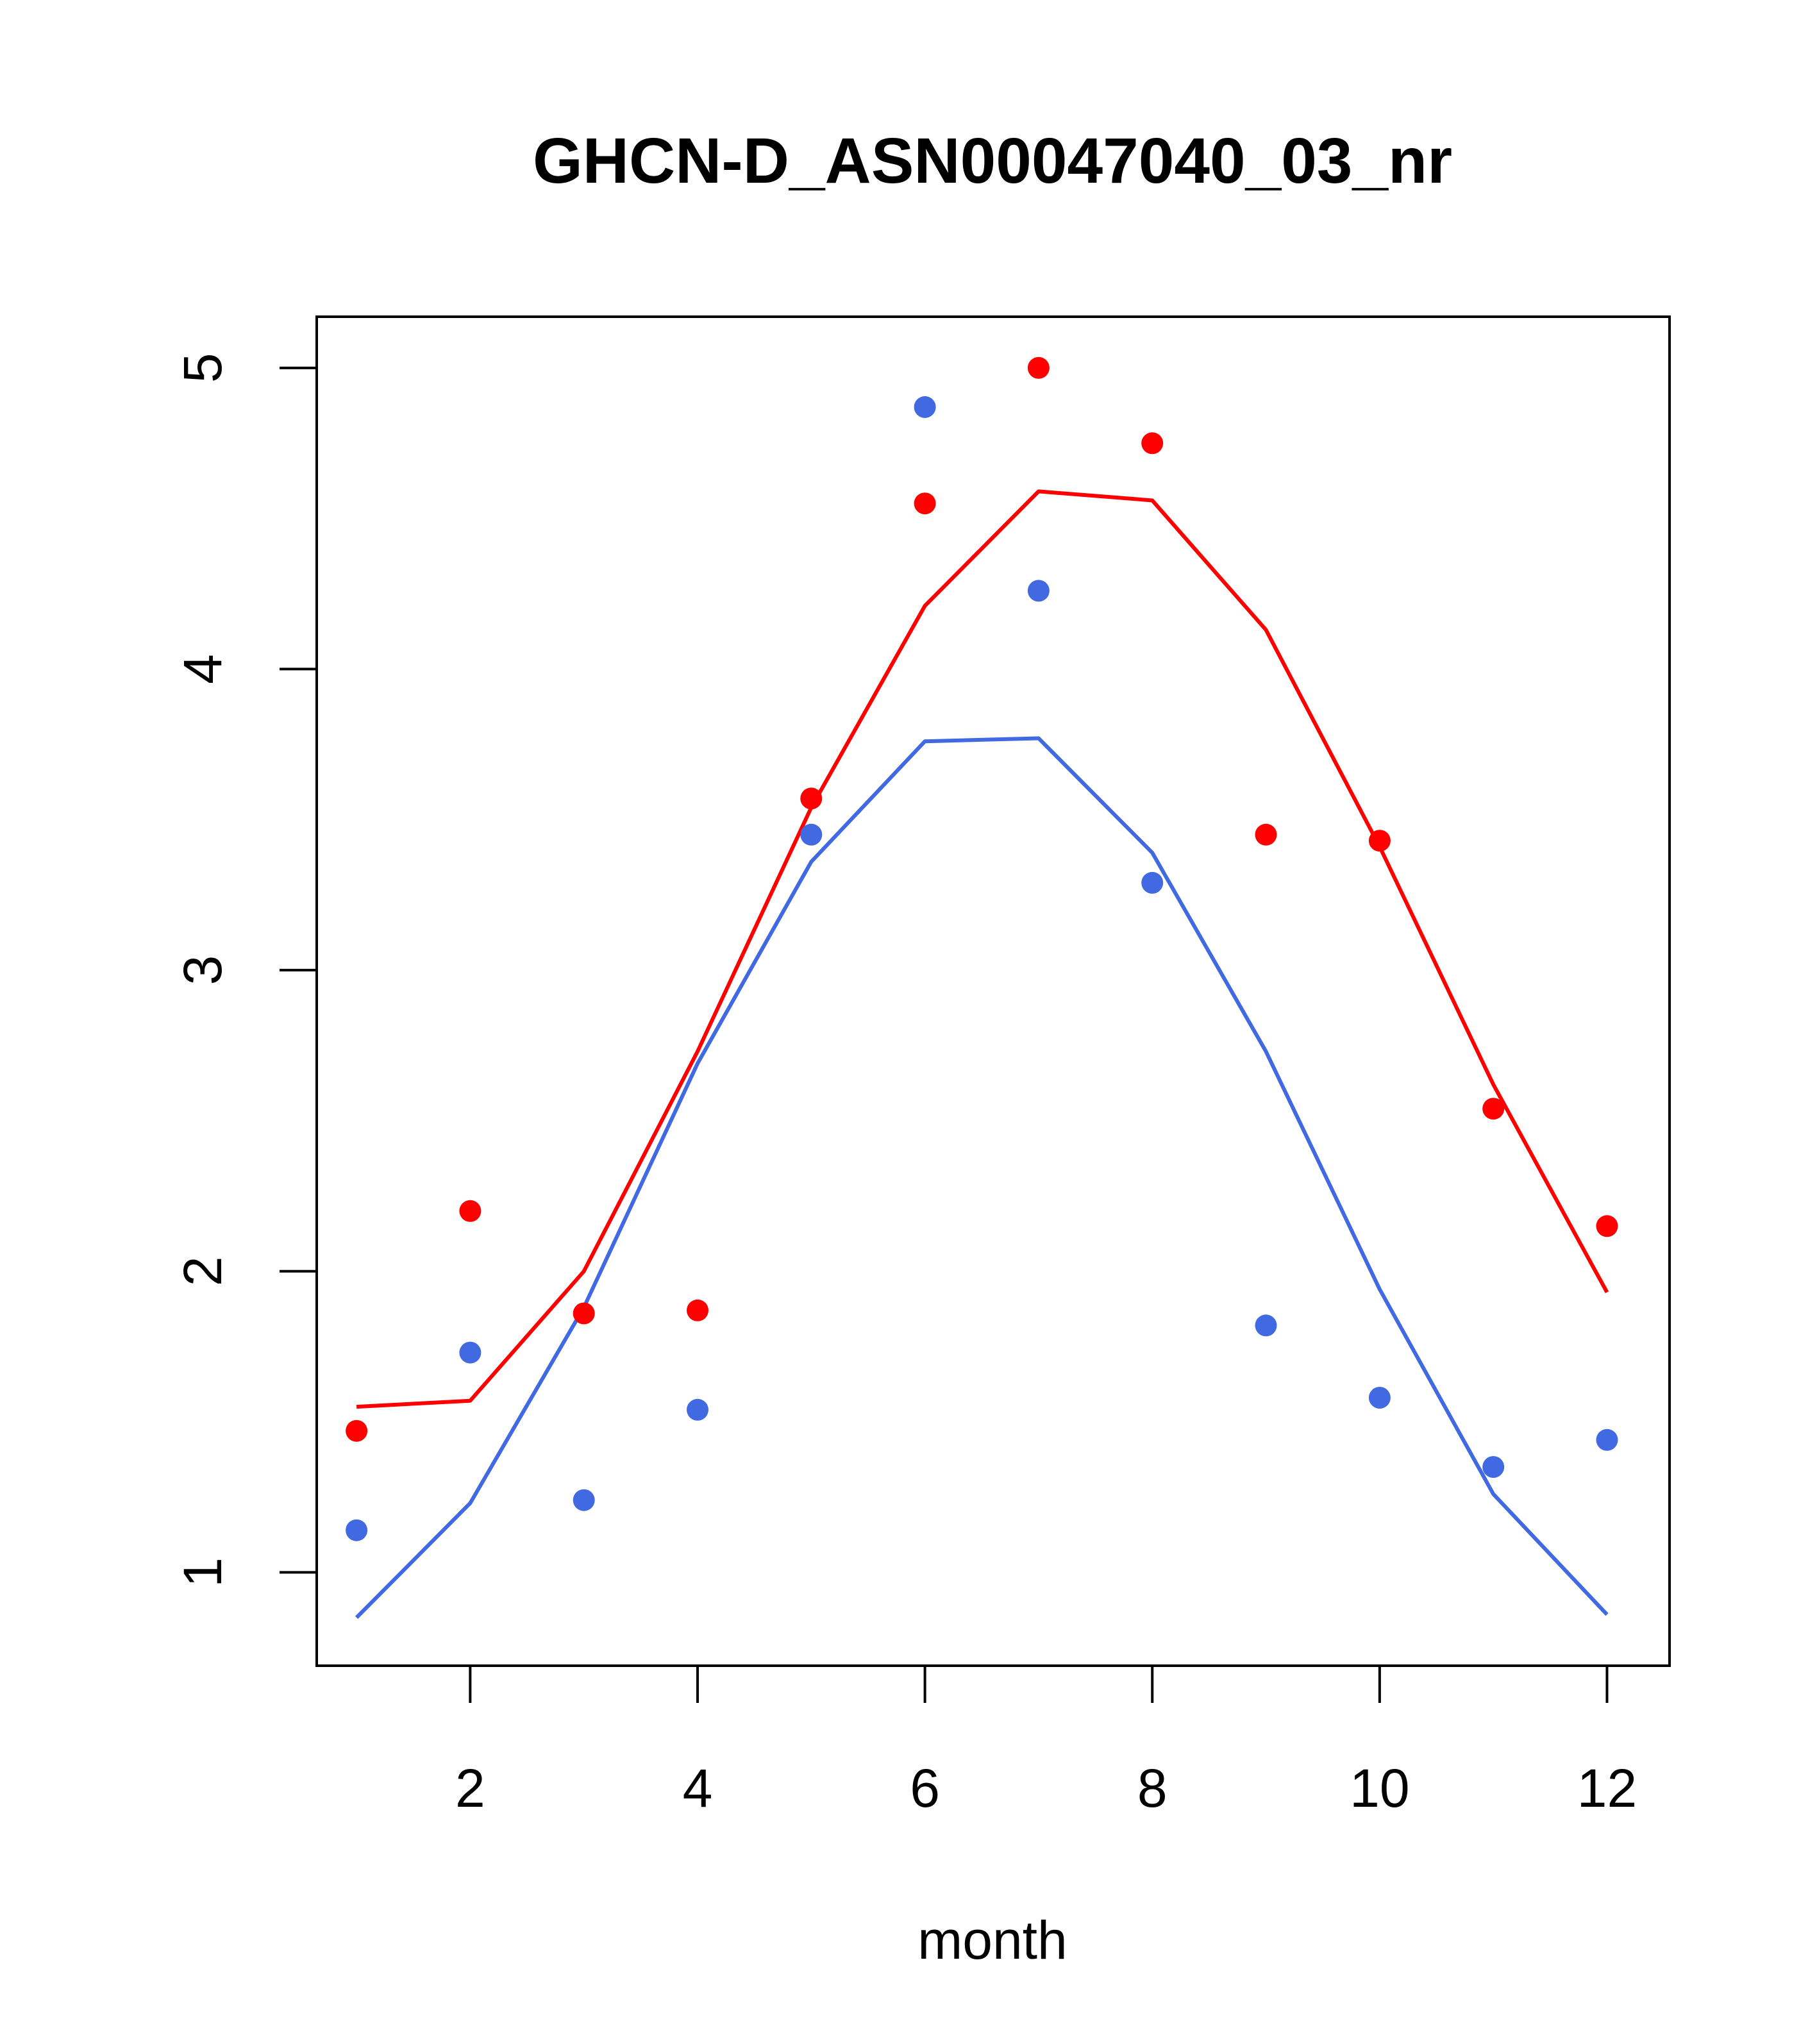 This screenshot has height=2044, width=1817. Describe the element at coordinates (698, 1788) in the screenshot. I see `x-tick-label: 4` at that location.